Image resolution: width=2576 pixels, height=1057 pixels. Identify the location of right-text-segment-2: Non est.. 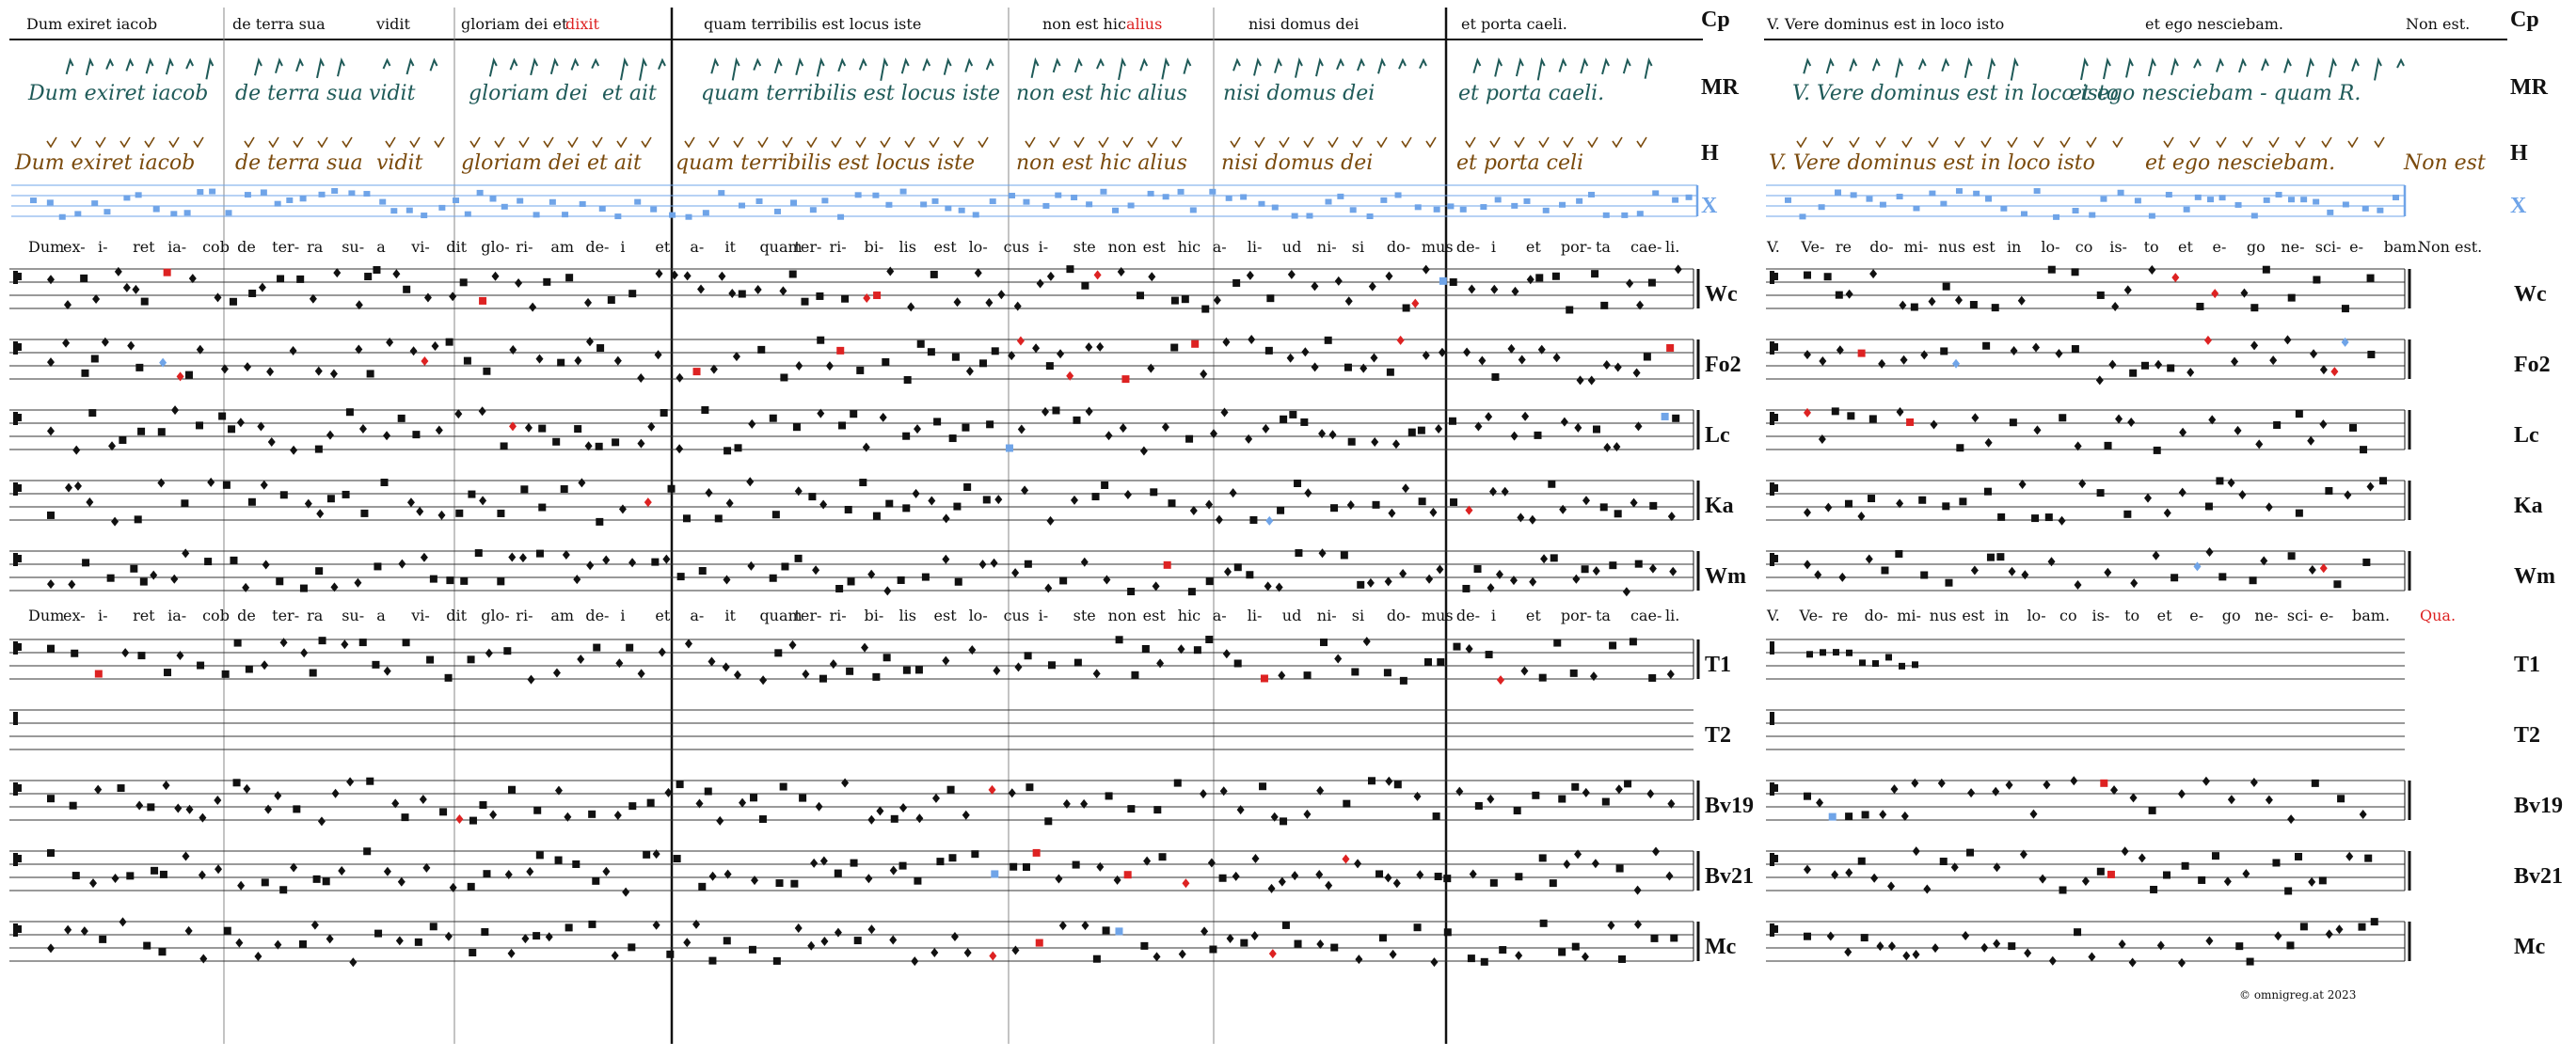
(2438, 24).